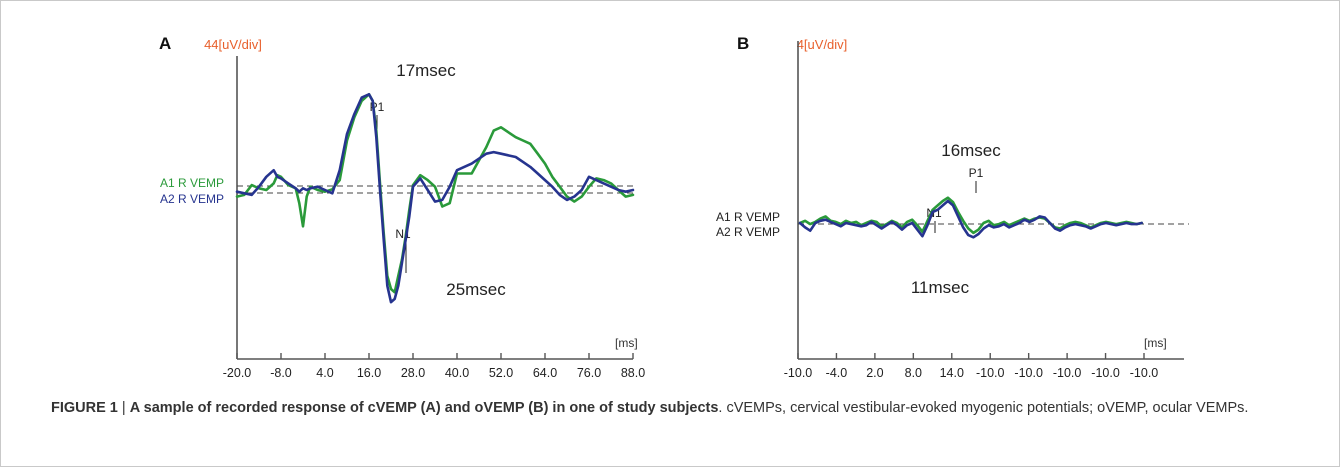 Image resolution: width=1342 pixels, height=469 pixels. What do you see at coordinates (748, 217) in the screenshot?
I see `panel-b-baseline-label-a1: A1 R VEMP` at bounding box center [748, 217].